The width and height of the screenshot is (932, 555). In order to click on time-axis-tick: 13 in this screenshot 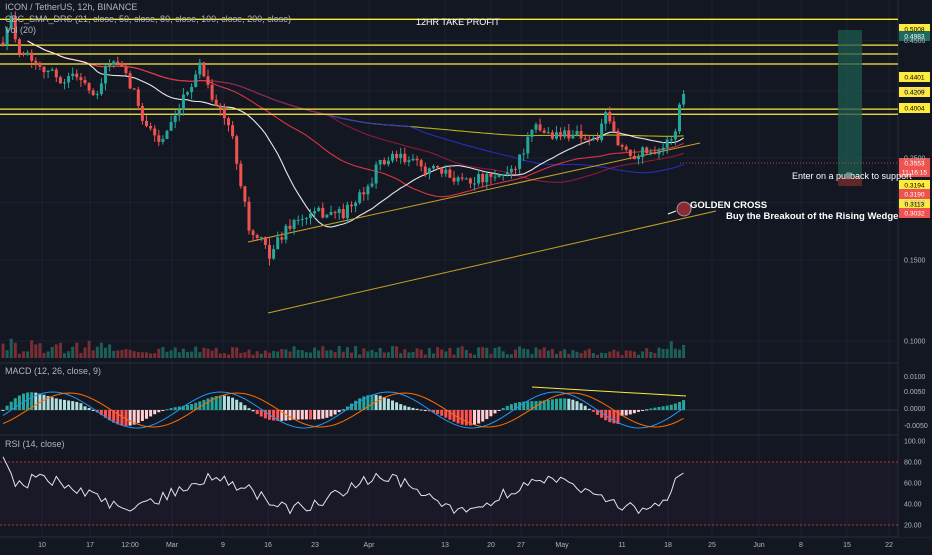, I will do `click(445, 545)`.